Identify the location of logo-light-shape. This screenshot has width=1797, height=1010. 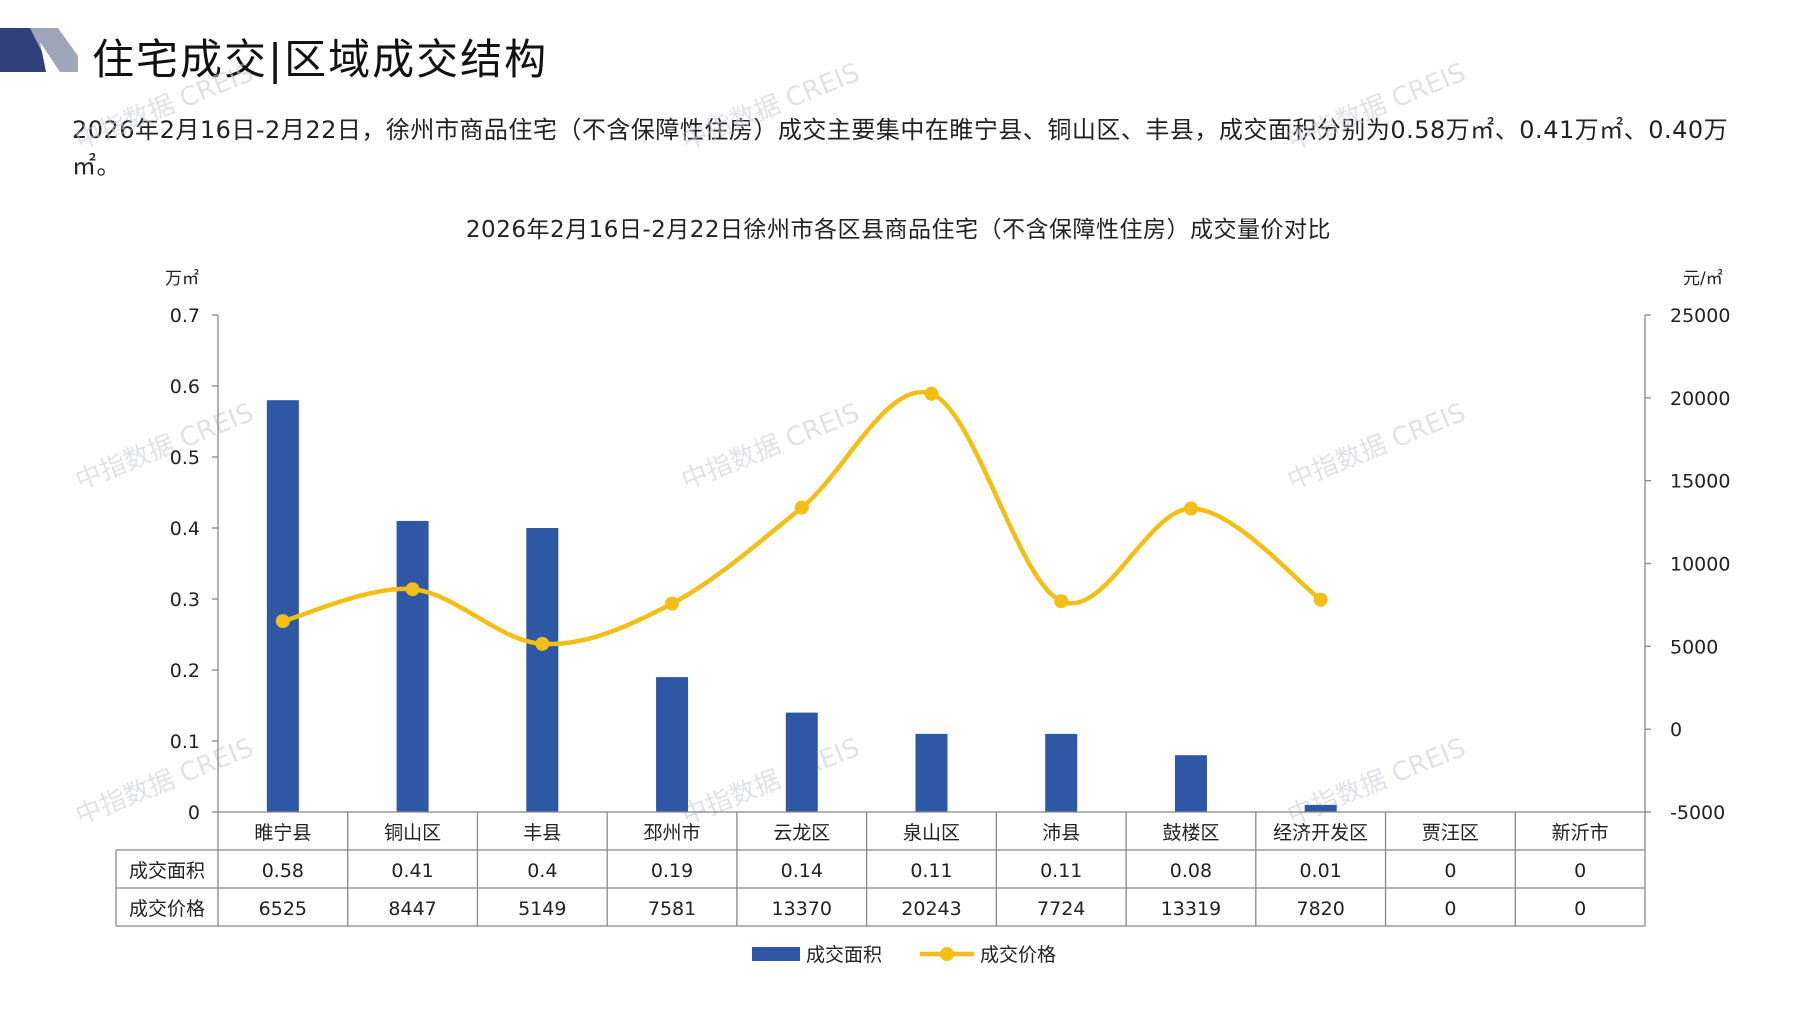
(54, 50).